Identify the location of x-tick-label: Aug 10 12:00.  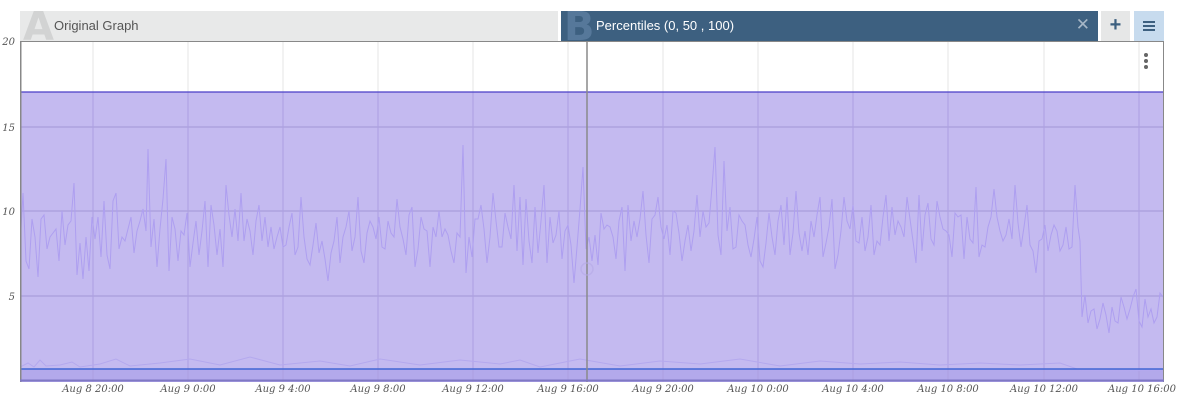
(1044, 389).